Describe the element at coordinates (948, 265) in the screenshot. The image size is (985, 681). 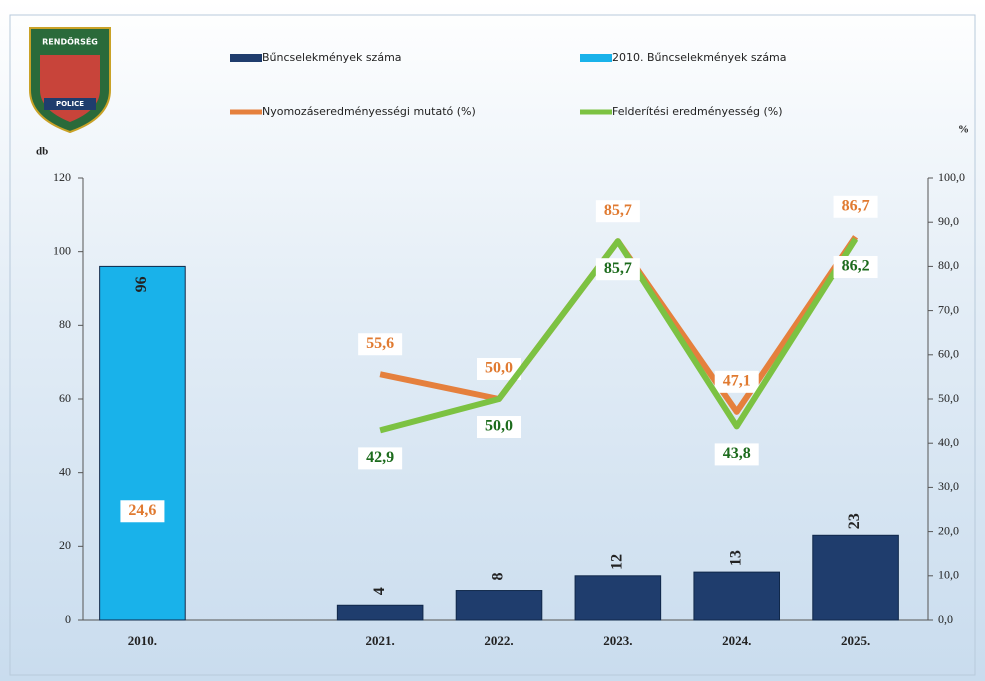
I see `y2-tick-label: 80,0` at that location.